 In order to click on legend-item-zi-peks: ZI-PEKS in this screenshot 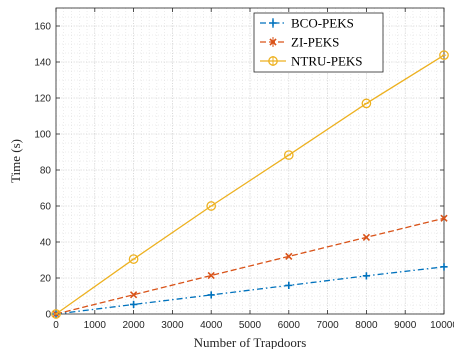, I will do `click(299, 42)`.